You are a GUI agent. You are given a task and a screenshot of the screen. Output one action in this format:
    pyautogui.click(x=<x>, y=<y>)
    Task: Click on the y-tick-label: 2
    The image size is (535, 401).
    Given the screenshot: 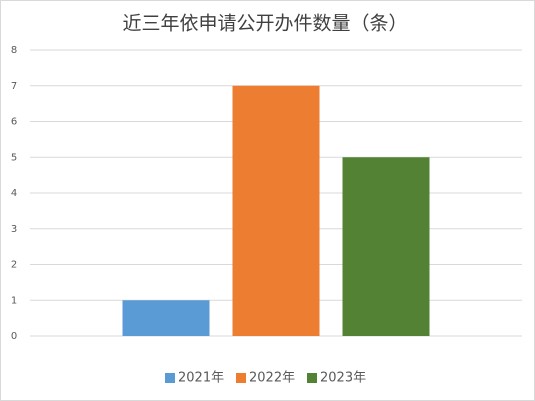 What is the action you would take?
    pyautogui.click(x=14, y=265)
    